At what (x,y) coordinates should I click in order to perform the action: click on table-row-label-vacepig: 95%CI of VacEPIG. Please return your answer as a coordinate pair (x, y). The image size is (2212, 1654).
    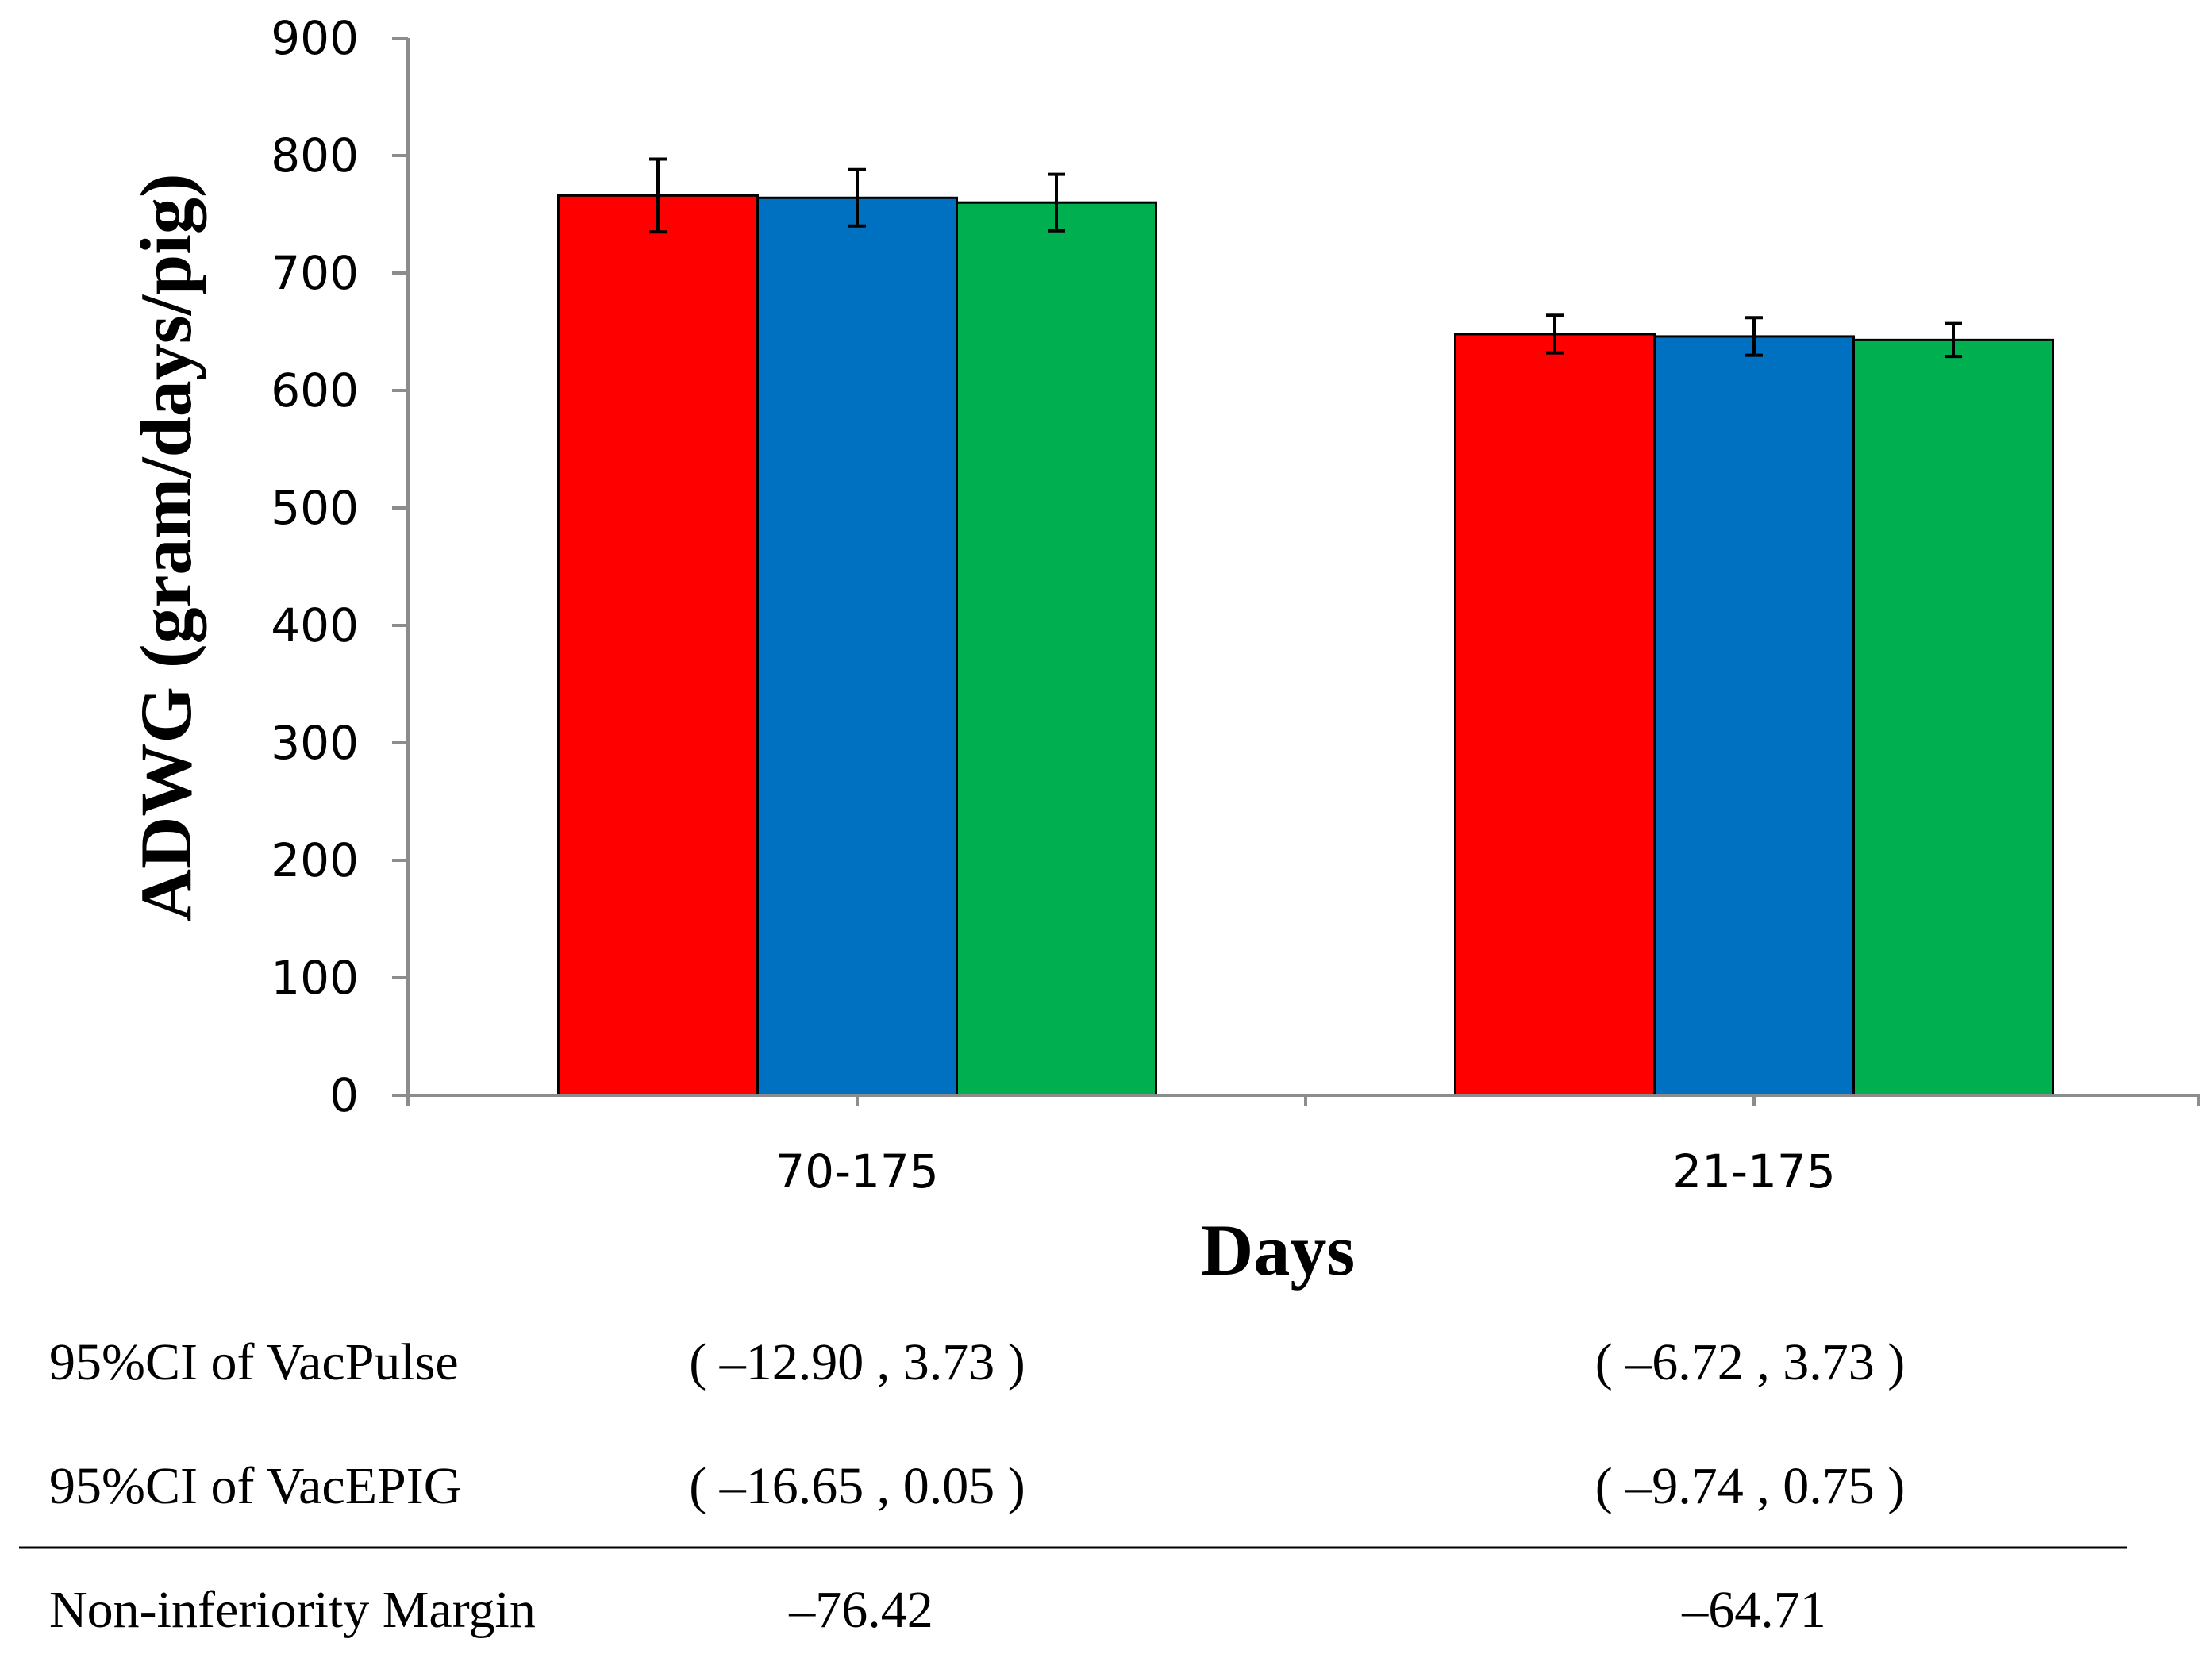
    Looking at the image, I should click on (255, 1486).